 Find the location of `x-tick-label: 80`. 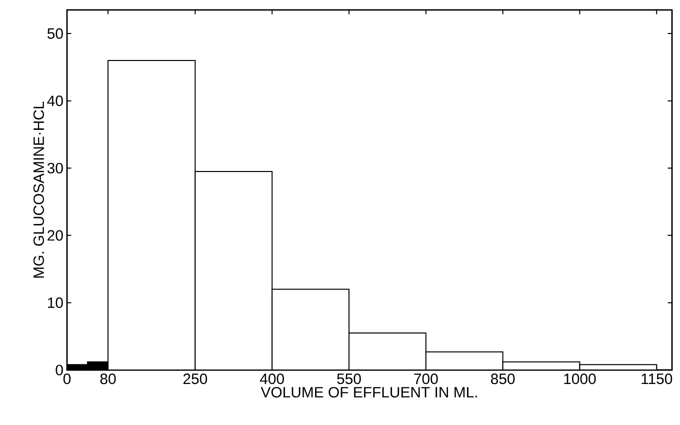

x-tick-label: 80 is located at coordinates (108, 379).